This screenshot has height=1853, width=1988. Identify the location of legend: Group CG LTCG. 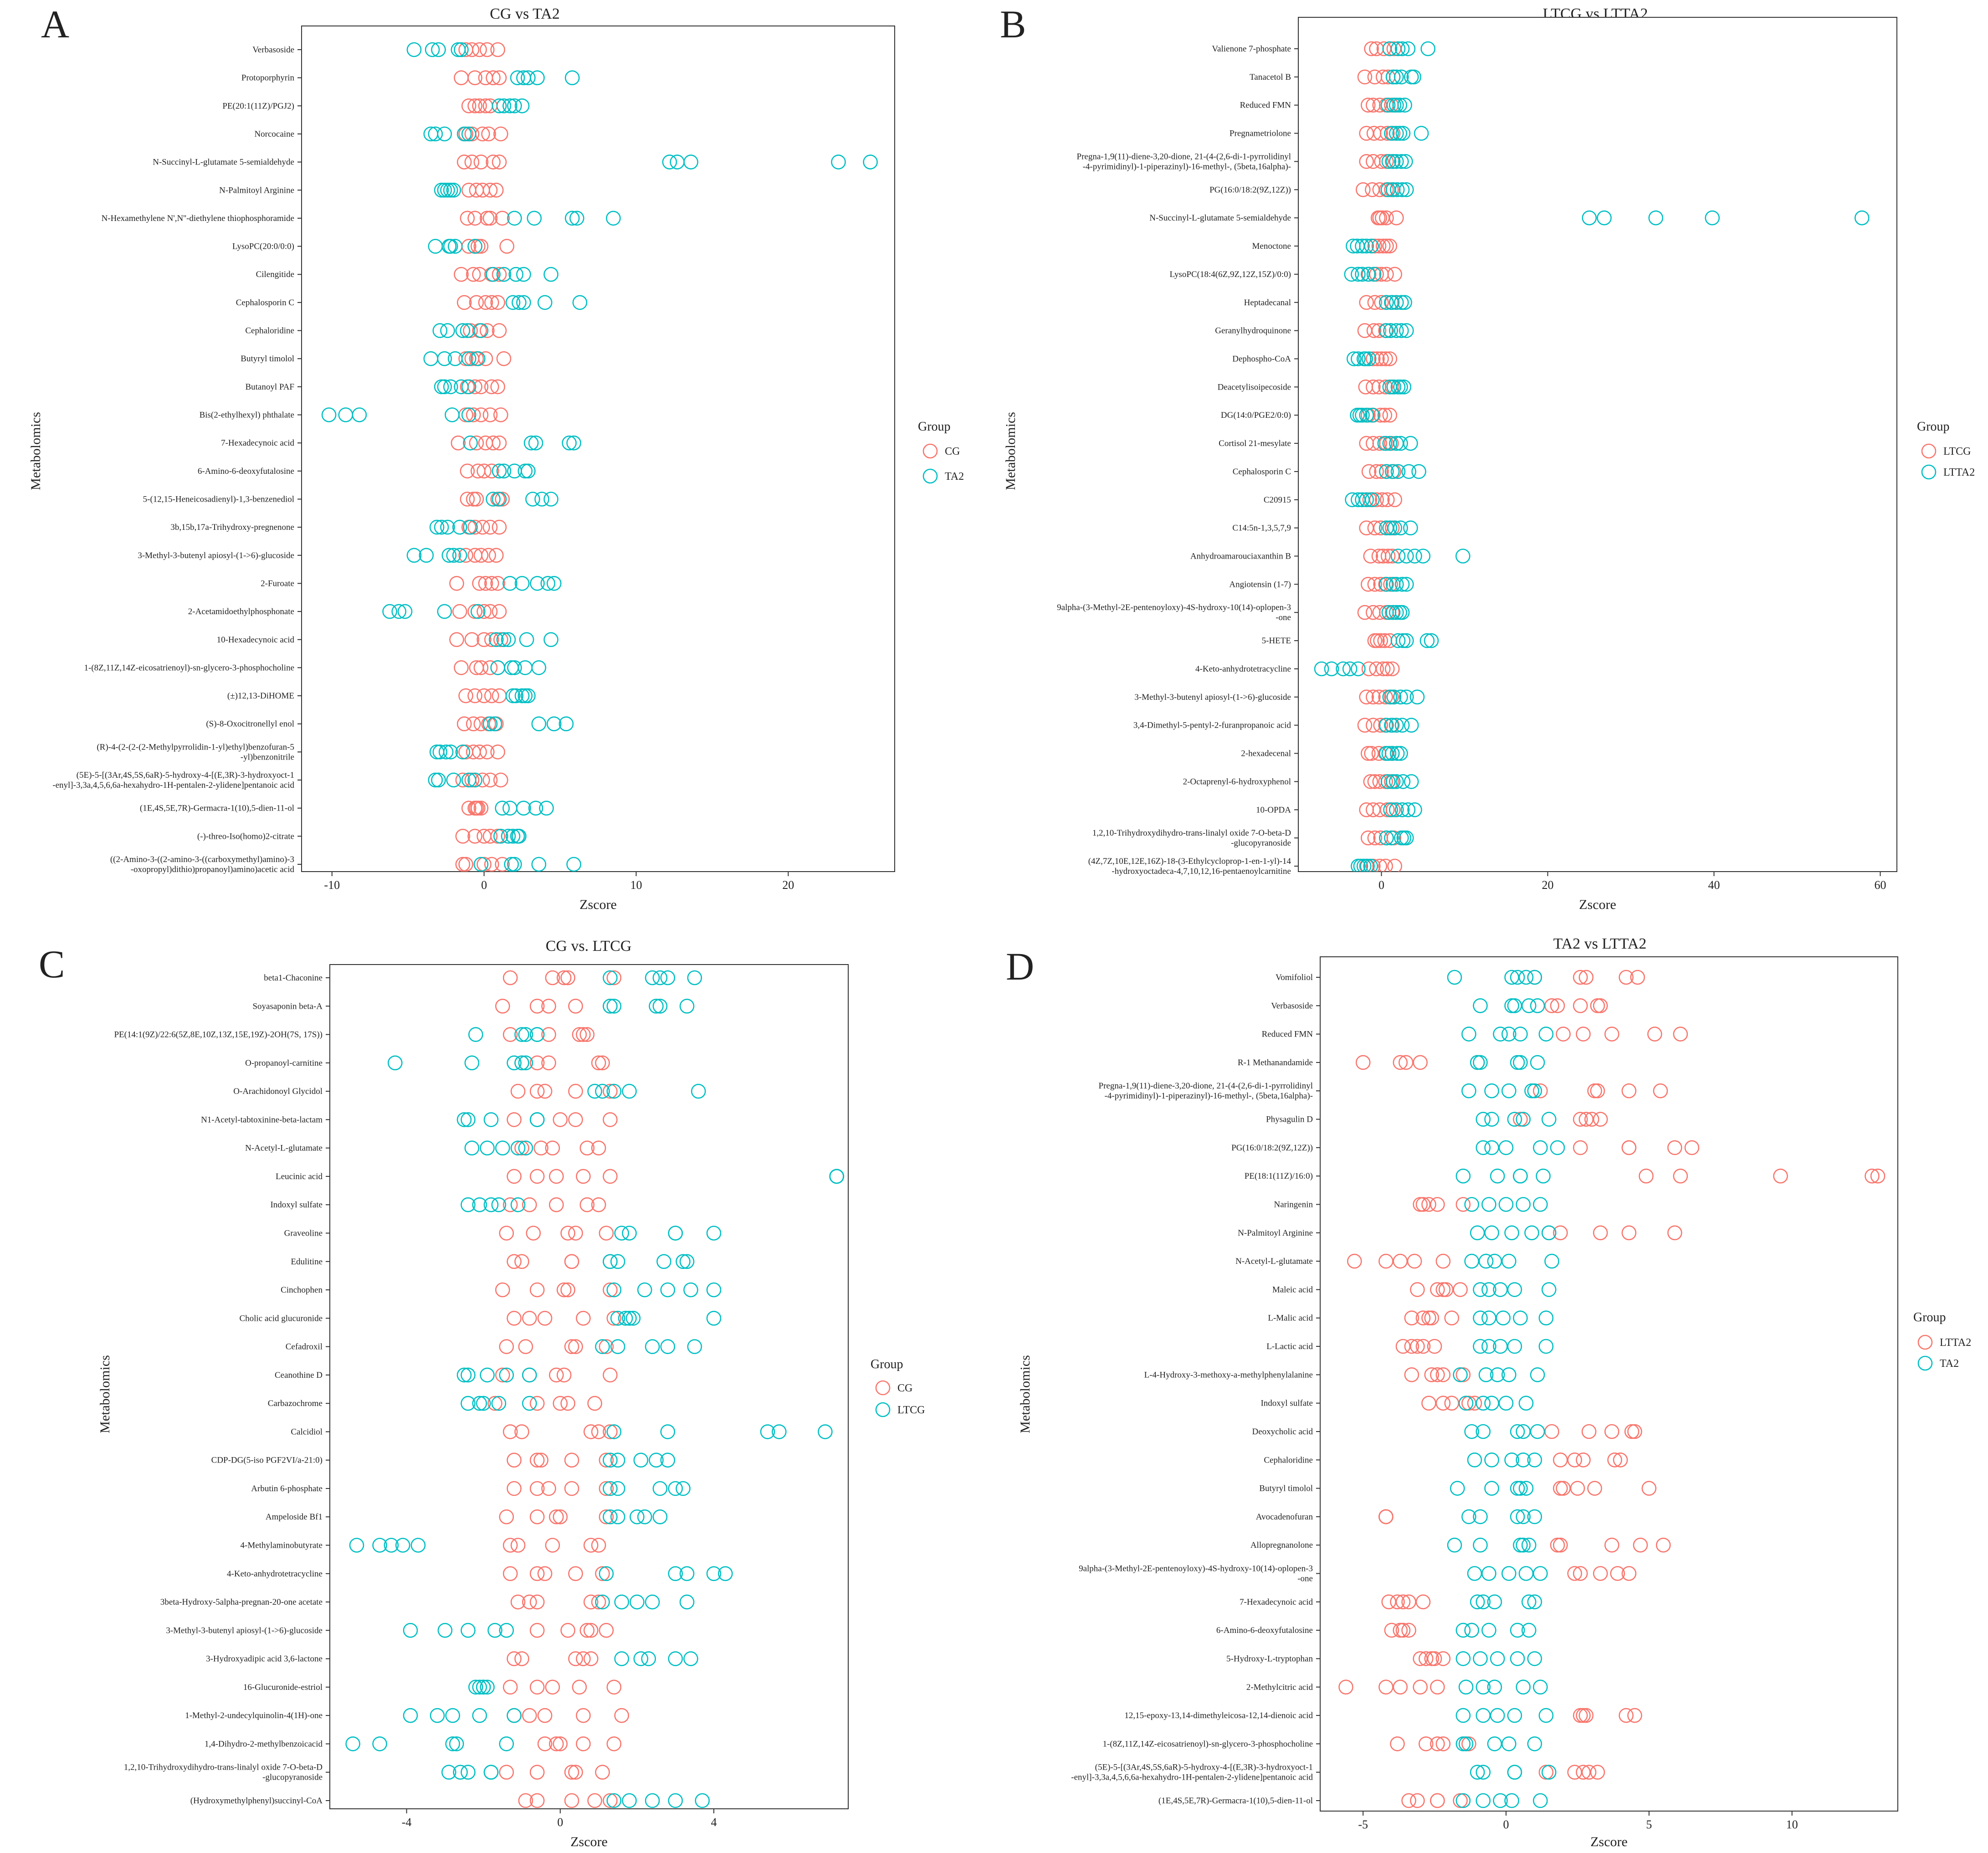
(898, 1387).